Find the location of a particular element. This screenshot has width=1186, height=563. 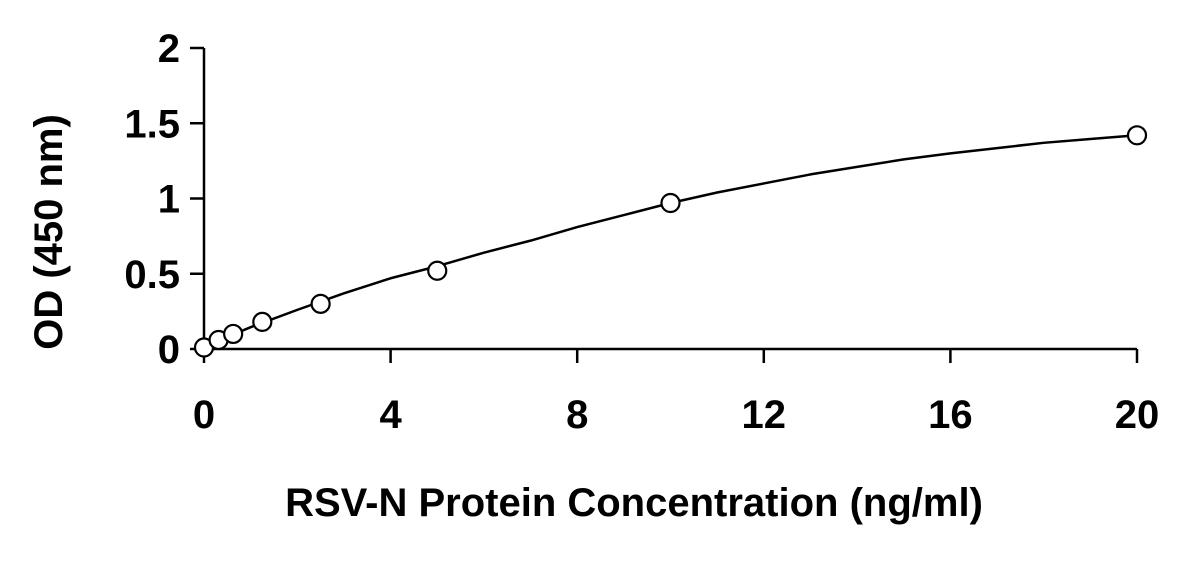

x-axis-title: RSV-N Protein Concentration (ng/ml) is located at coordinates (634, 503).